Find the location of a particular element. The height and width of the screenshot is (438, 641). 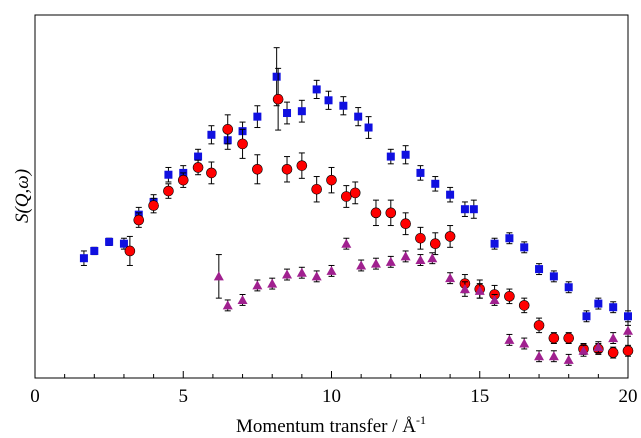

x-tick-label: 20 is located at coordinates (628, 396).